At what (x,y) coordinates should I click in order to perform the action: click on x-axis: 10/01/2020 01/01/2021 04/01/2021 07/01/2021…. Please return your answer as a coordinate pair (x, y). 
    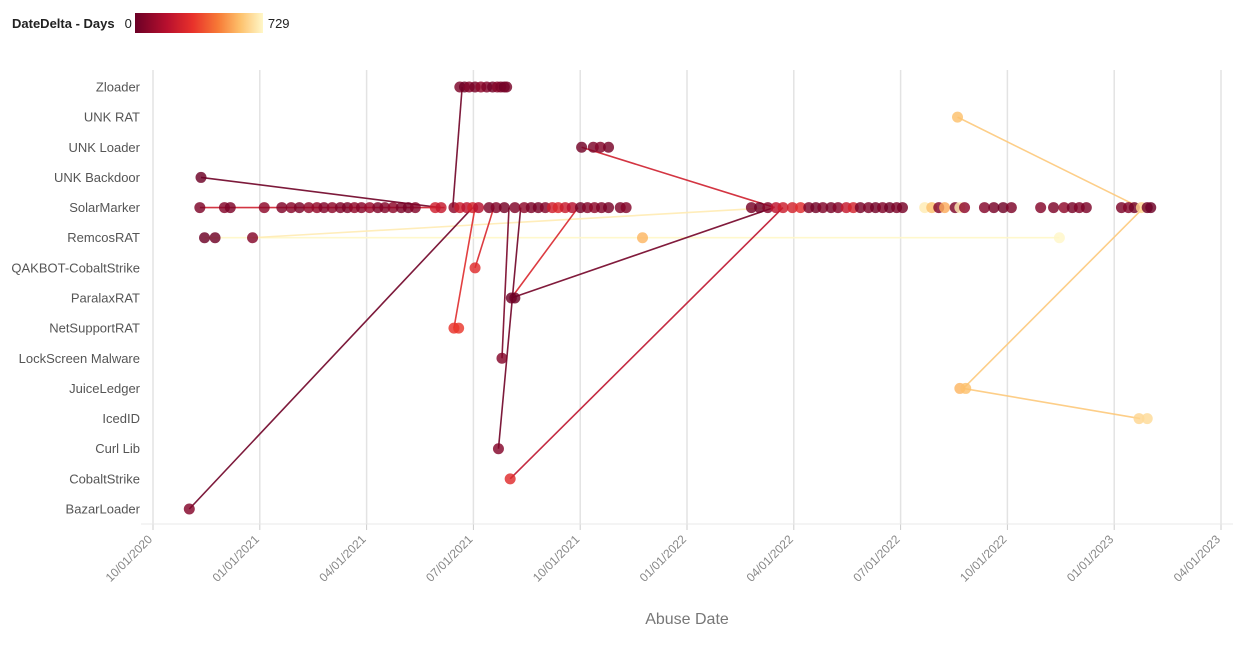
    Looking at the image, I should click on (668, 554).